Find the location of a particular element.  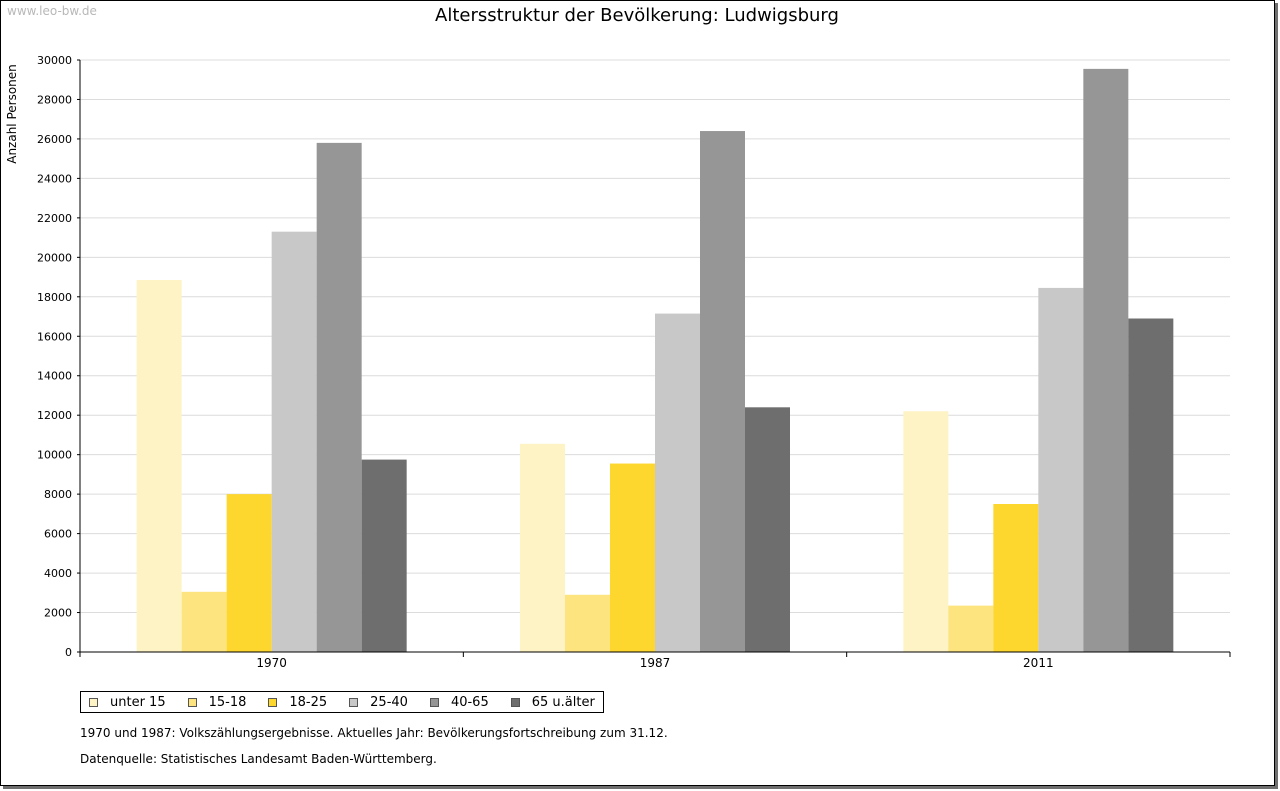

legend-item: 18-25 is located at coordinates (297, 702).